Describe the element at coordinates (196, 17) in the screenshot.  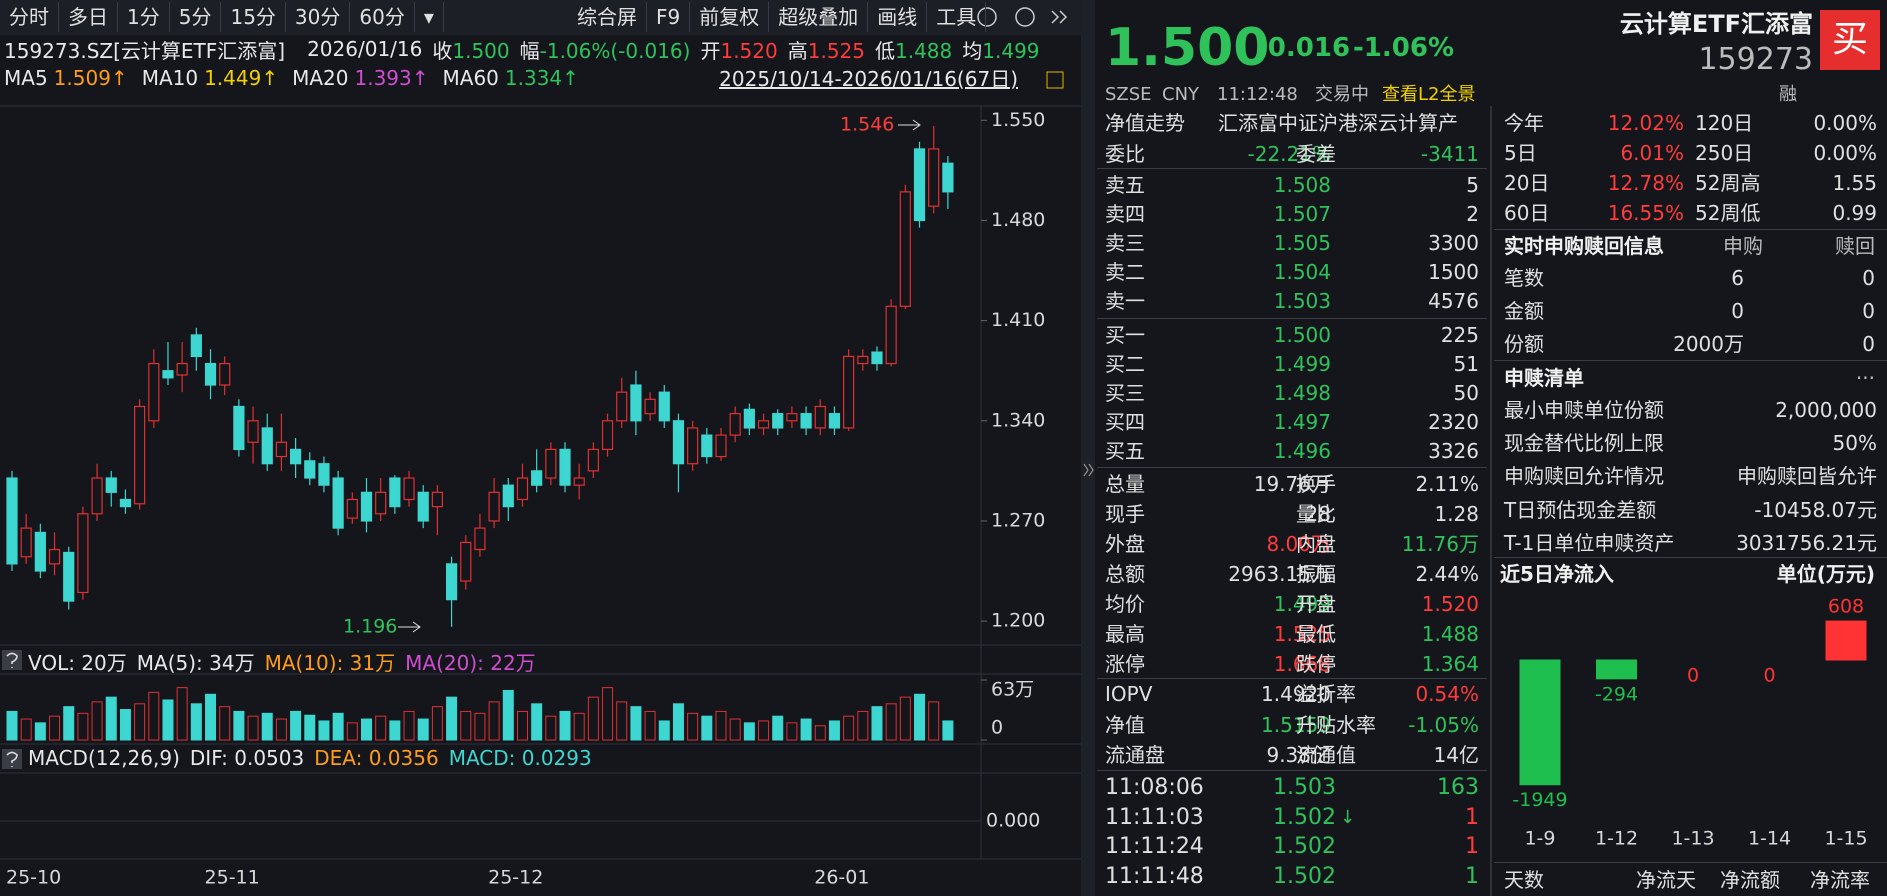
I see `period-tab: 5分` at that location.